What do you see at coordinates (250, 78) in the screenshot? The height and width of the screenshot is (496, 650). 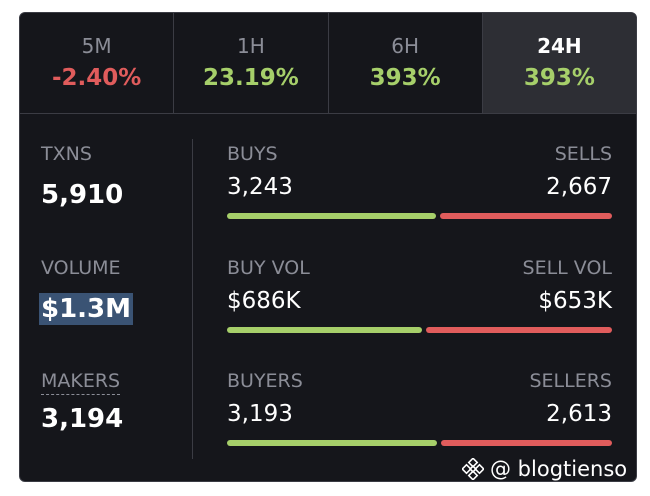 I see `tab-change-value: 23.19%` at bounding box center [250, 78].